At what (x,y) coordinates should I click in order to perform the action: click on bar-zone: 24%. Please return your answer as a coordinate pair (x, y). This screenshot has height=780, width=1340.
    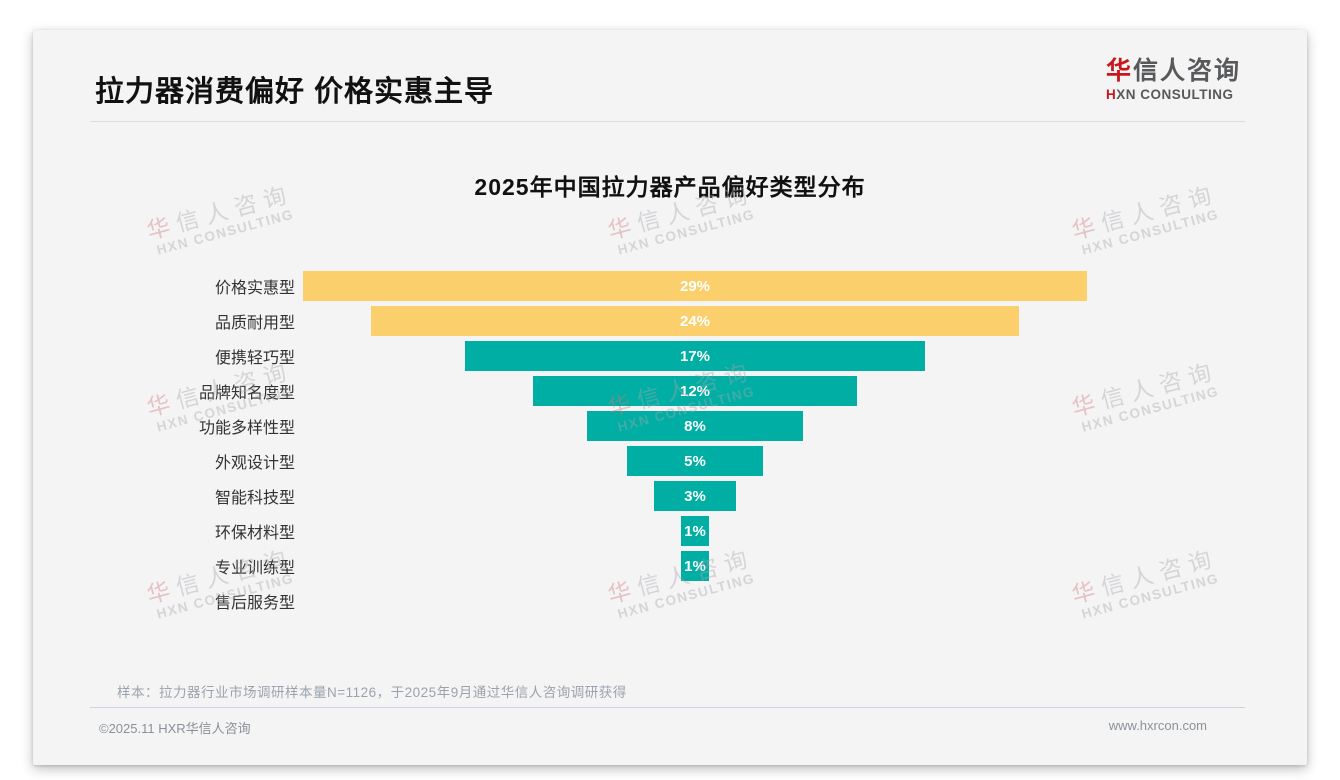
    Looking at the image, I should click on (695, 321).